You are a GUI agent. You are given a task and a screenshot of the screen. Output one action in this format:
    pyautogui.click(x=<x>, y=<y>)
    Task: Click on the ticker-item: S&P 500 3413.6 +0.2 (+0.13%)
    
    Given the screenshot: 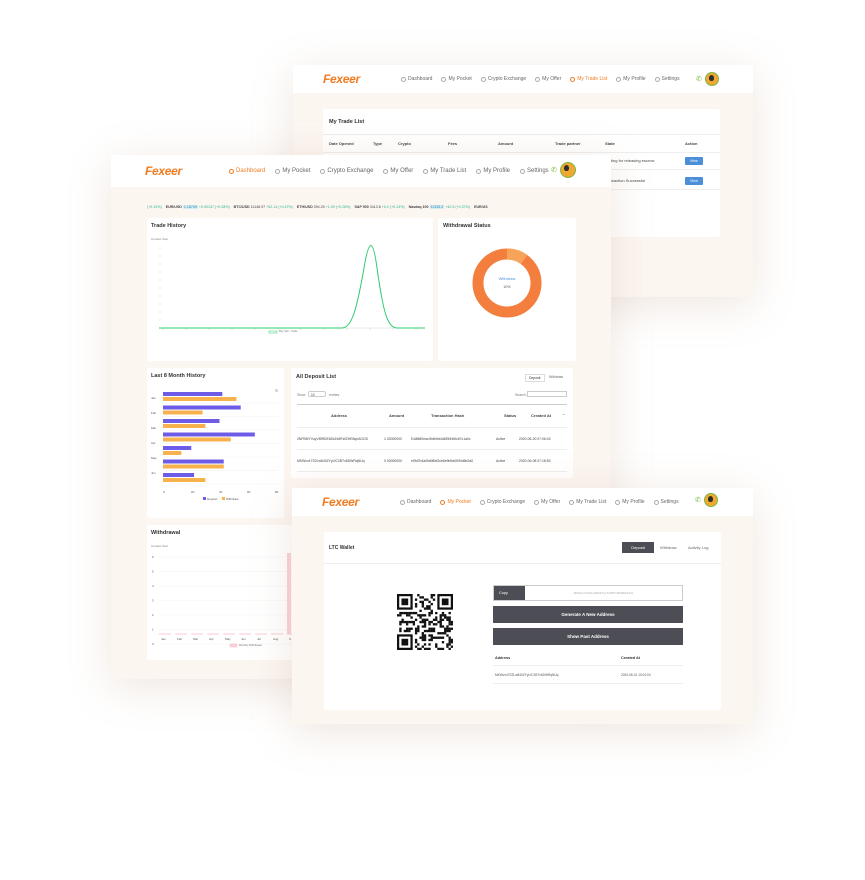 What is the action you would take?
    pyautogui.click(x=379, y=207)
    